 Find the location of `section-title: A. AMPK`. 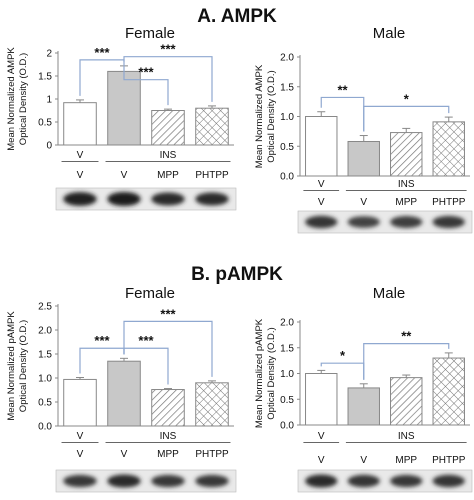

section-title: A. AMPK is located at coordinates (237, 16).